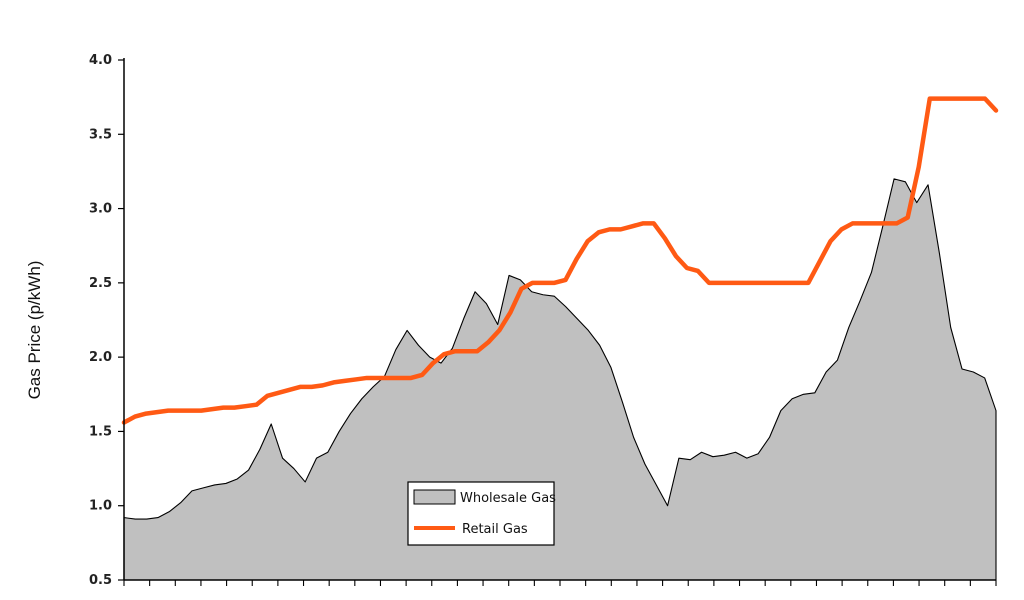 The height and width of the screenshot is (600, 1024). What do you see at coordinates (34, 330) in the screenshot?
I see `y-axis-title: Gas Price (p/kWh)` at bounding box center [34, 330].